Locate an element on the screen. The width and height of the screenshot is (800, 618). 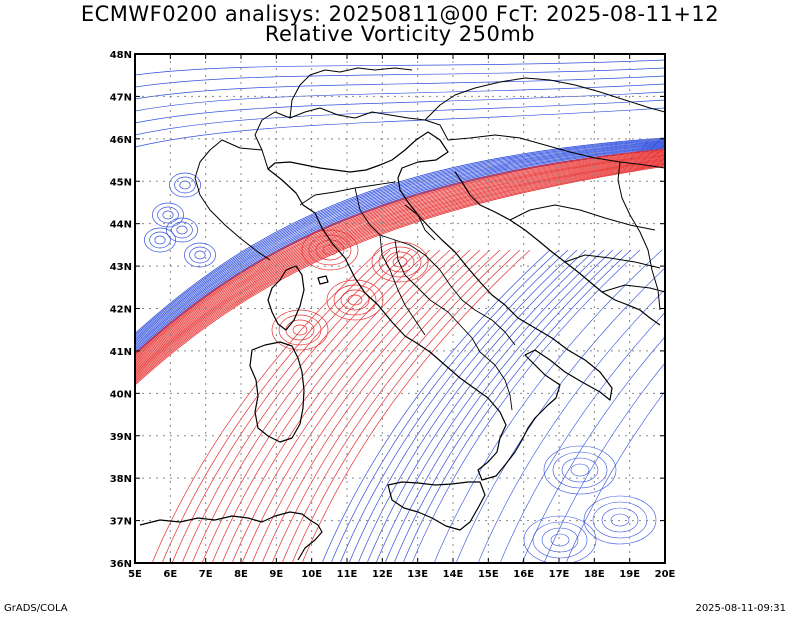
lat-label: 46N is located at coordinates (121, 140).